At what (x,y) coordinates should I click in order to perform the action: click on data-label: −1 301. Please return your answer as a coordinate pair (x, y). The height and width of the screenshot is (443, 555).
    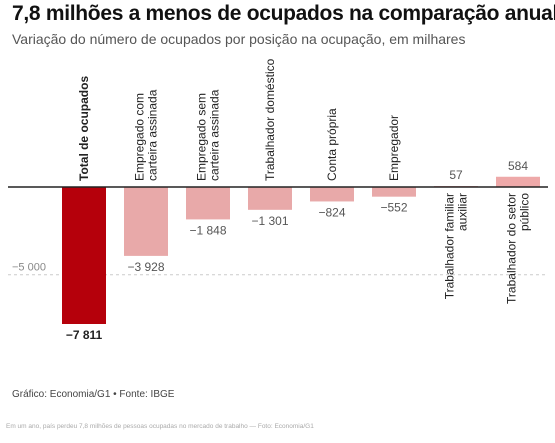
    Looking at the image, I should click on (269, 221).